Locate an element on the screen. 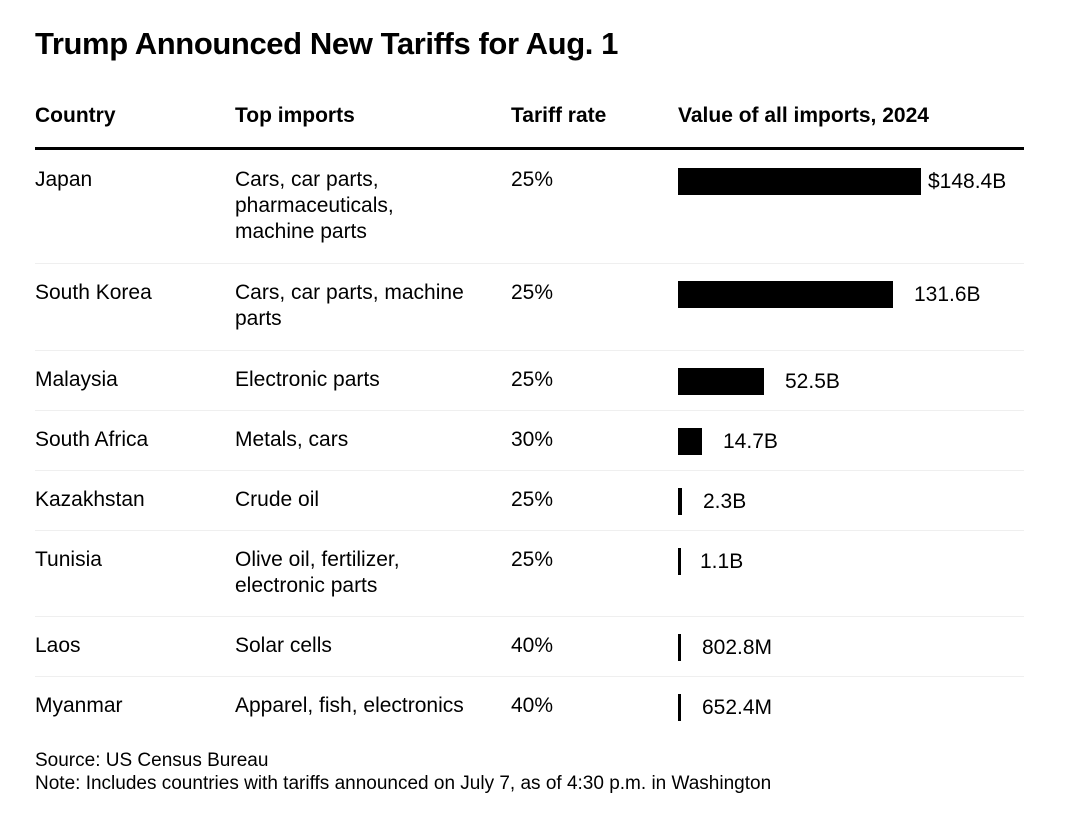  cell-top-imports: electronic parts is located at coordinates (306, 585).